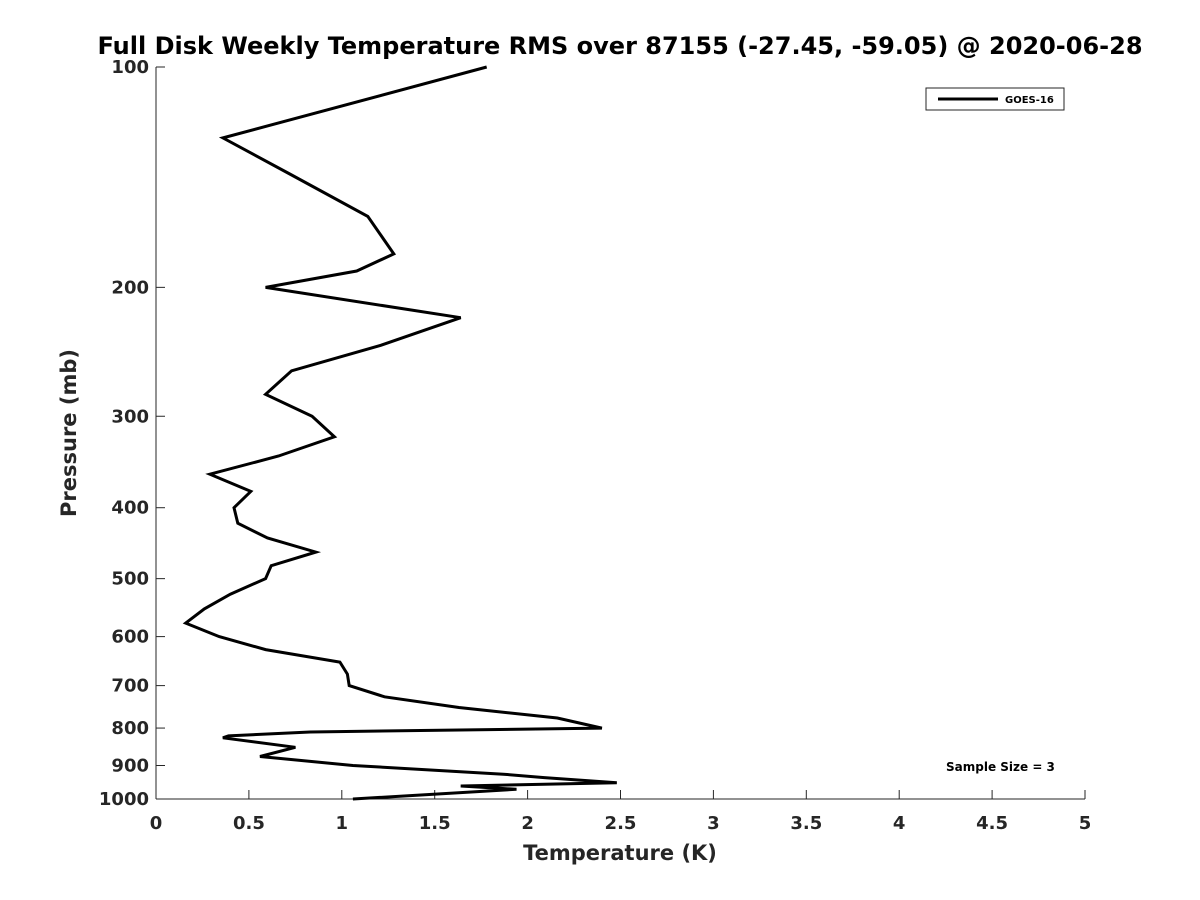 This screenshot has width=1200, height=900. I want to click on y-tick-label: 600, so click(130, 637).